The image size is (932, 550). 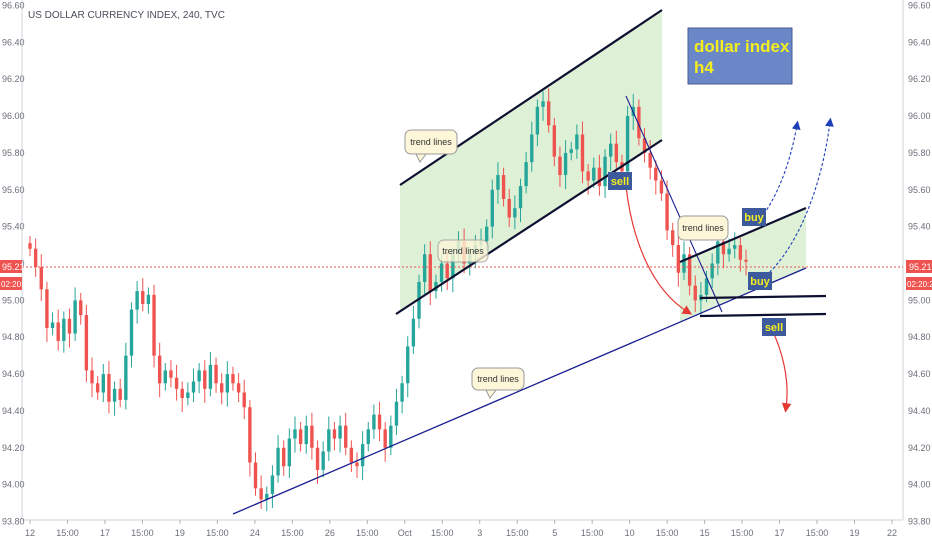 What do you see at coordinates (255, 533) in the screenshot?
I see `x-tick-label: 24` at bounding box center [255, 533].